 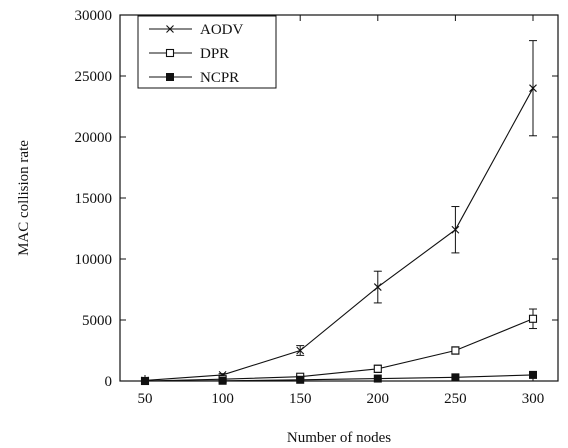 What do you see at coordinates (97, 321) in the screenshot?
I see `y-tick-label: 5000` at bounding box center [97, 321].